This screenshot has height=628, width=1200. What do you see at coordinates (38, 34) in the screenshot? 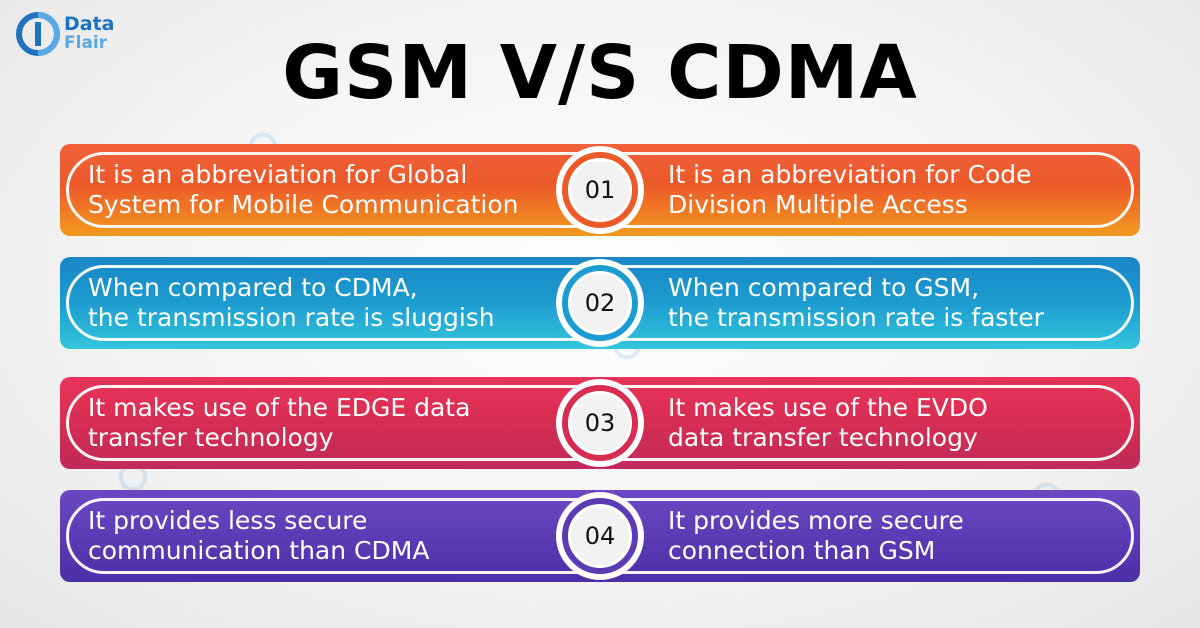
I see `dataflair-logo-icon` at bounding box center [38, 34].